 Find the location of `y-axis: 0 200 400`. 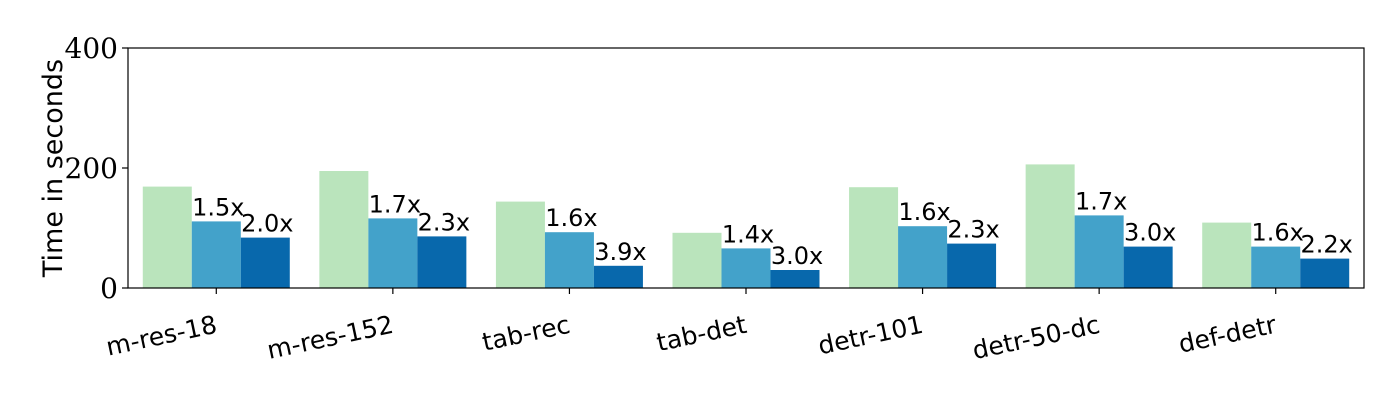

y-axis: 0 200 400 is located at coordinates (96, 168).